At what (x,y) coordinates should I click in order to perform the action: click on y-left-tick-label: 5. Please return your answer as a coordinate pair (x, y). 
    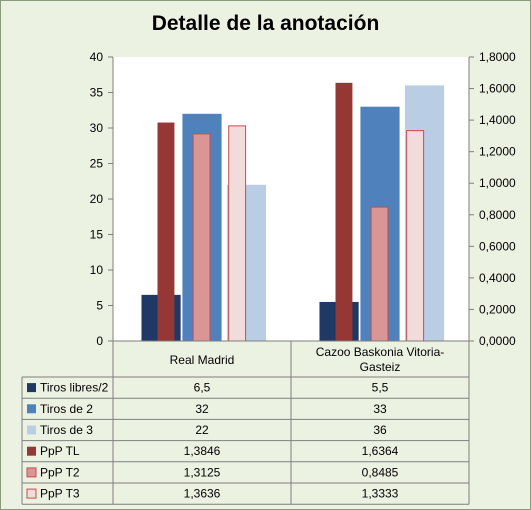
    Looking at the image, I should click on (99, 306).